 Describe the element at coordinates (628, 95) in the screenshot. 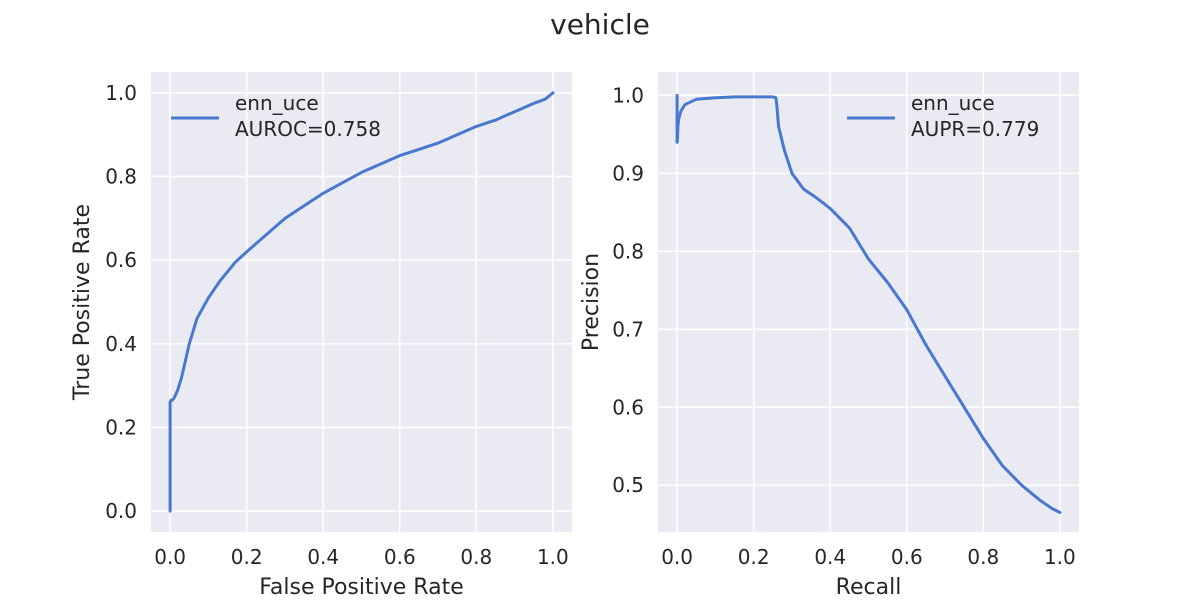

I see `pr-y-tick-label: 1.0` at that location.